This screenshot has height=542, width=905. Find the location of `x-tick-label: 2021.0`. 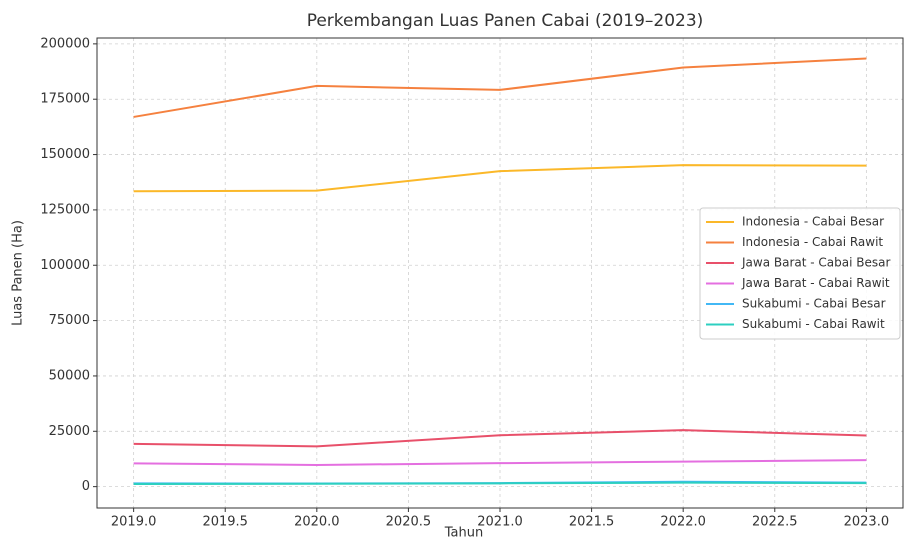

x-tick-label: 2021.0 is located at coordinates (500, 522).